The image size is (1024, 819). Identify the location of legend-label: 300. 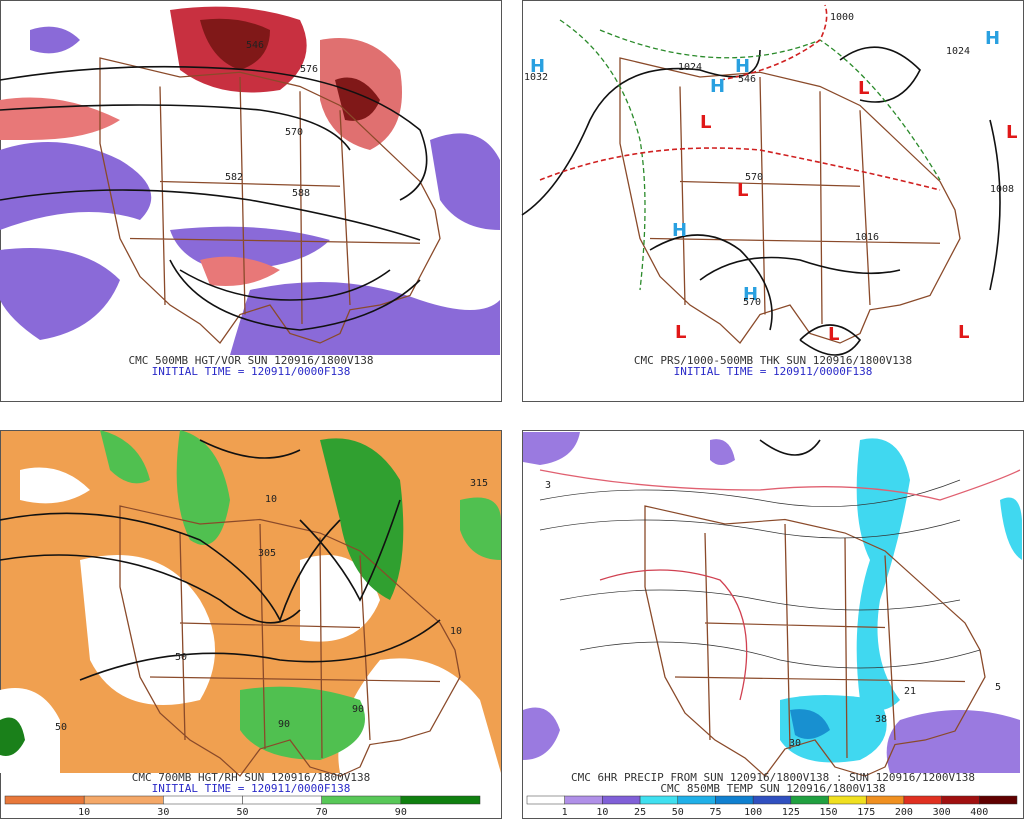
(942, 812).